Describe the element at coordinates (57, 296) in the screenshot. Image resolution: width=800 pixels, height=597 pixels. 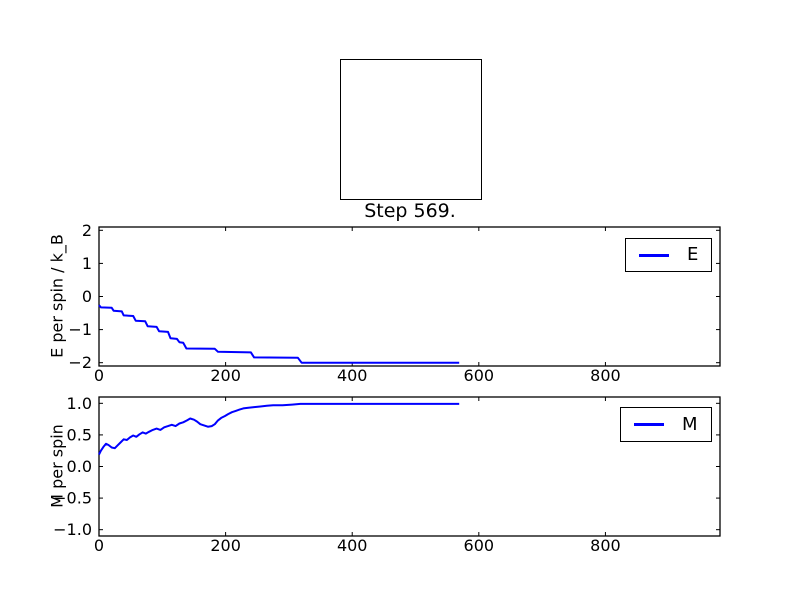
I see `energy-ylabel: E per spin / k_B` at that location.